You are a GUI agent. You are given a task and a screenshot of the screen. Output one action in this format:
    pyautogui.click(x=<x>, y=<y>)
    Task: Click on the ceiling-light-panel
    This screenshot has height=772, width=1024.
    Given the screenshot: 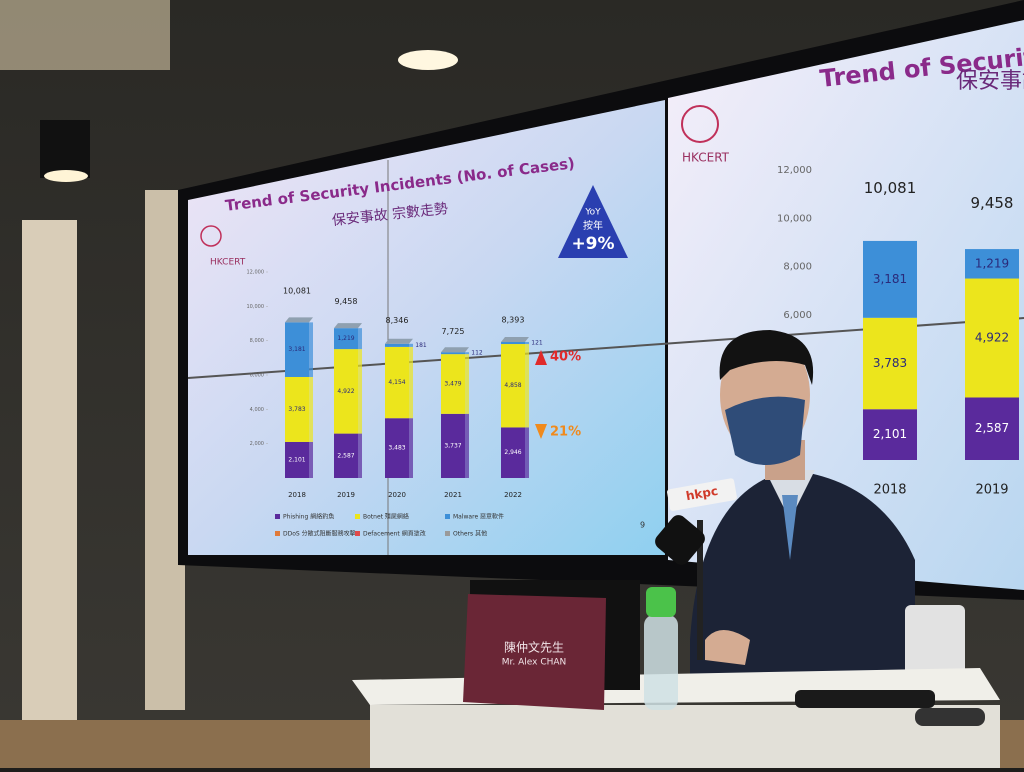 What is the action you would take?
    pyautogui.click(x=85, y=35)
    